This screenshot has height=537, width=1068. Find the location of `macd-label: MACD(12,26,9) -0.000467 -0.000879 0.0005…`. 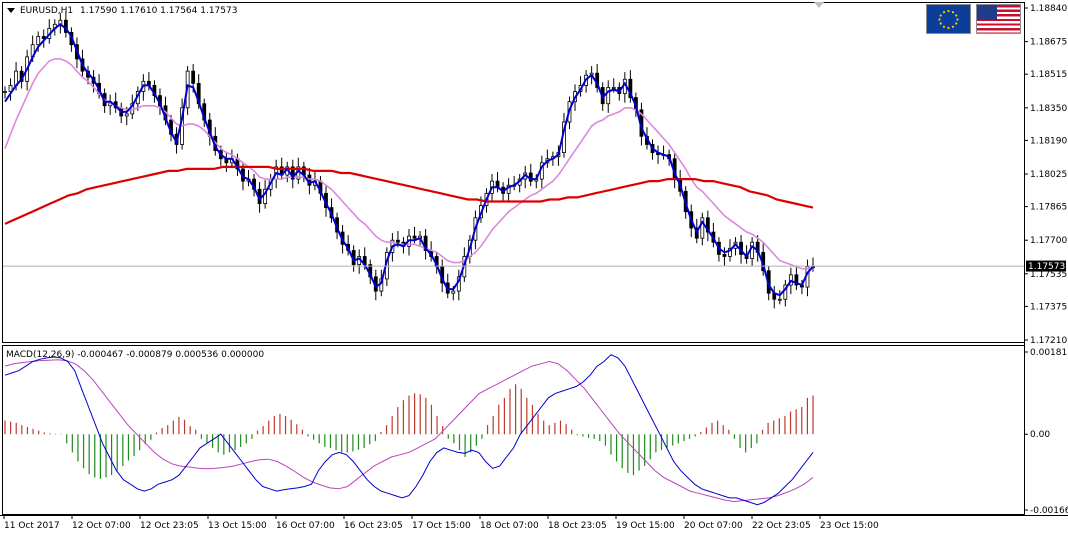

macd-label: MACD(12,26,9) -0.000467 -0.000879 0.0005… is located at coordinates (135, 355).